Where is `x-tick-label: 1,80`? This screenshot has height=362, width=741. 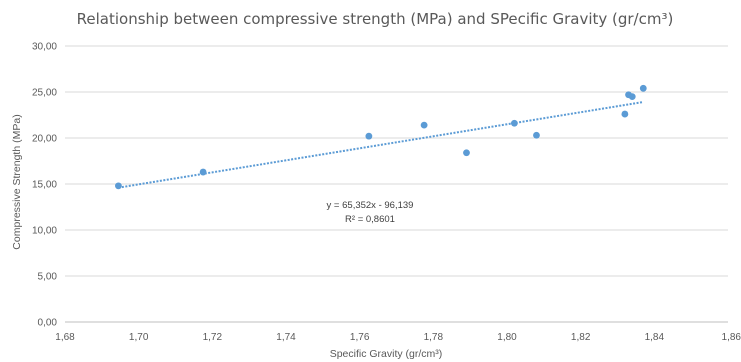 x-tick-label: 1,80 is located at coordinates (507, 337).